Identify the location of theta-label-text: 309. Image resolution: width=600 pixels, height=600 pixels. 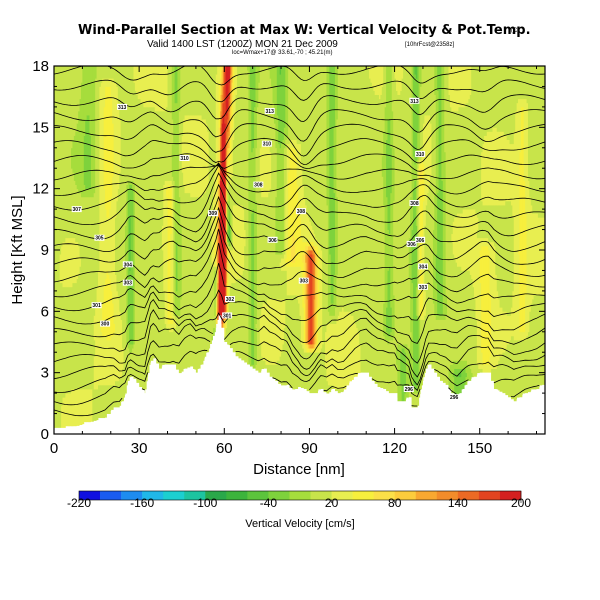
(213, 214).